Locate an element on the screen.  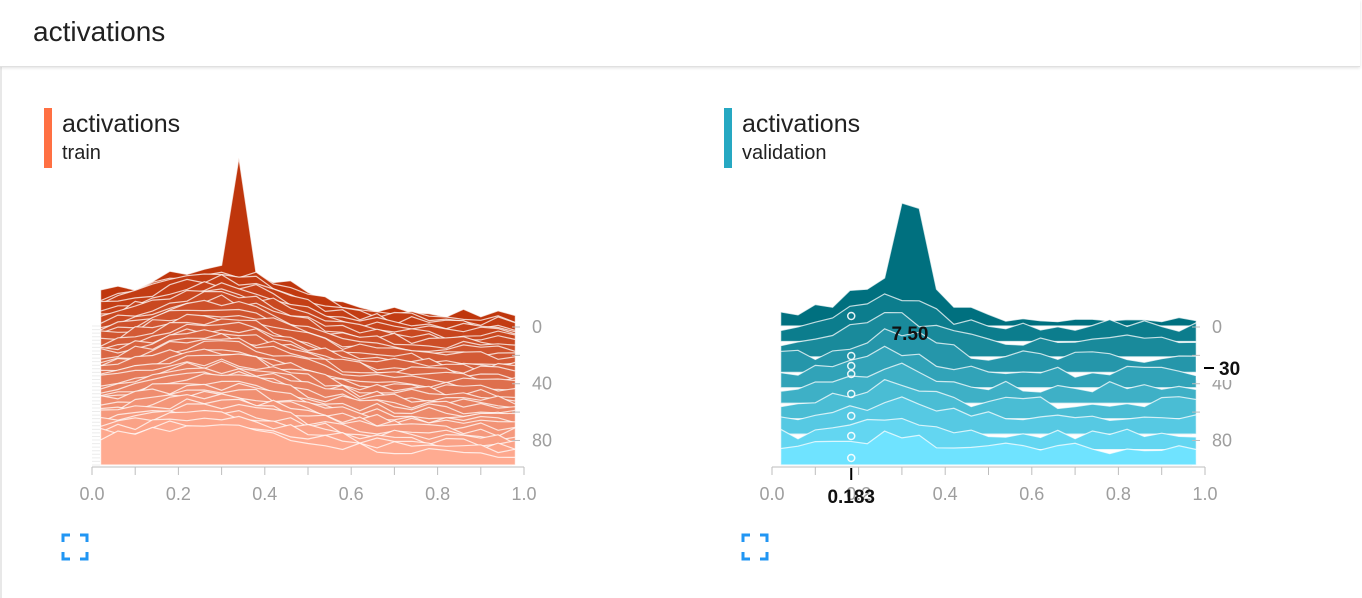
section-title: activations is located at coordinates (99, 31).